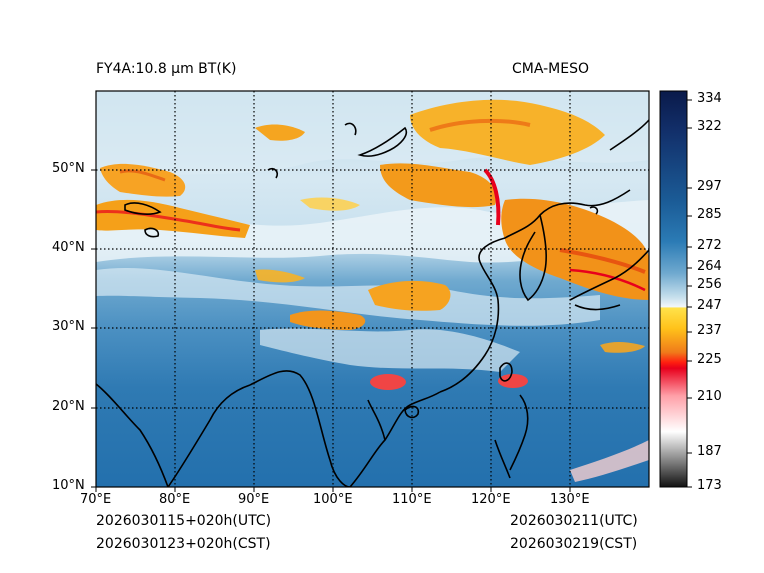 Image resolution: width=764 pixels, height=573 pixels. What do you see at coordinates (709, 266) in the screenshot?
I see `colorbar-label: 264` at bounding box center [709, 266].